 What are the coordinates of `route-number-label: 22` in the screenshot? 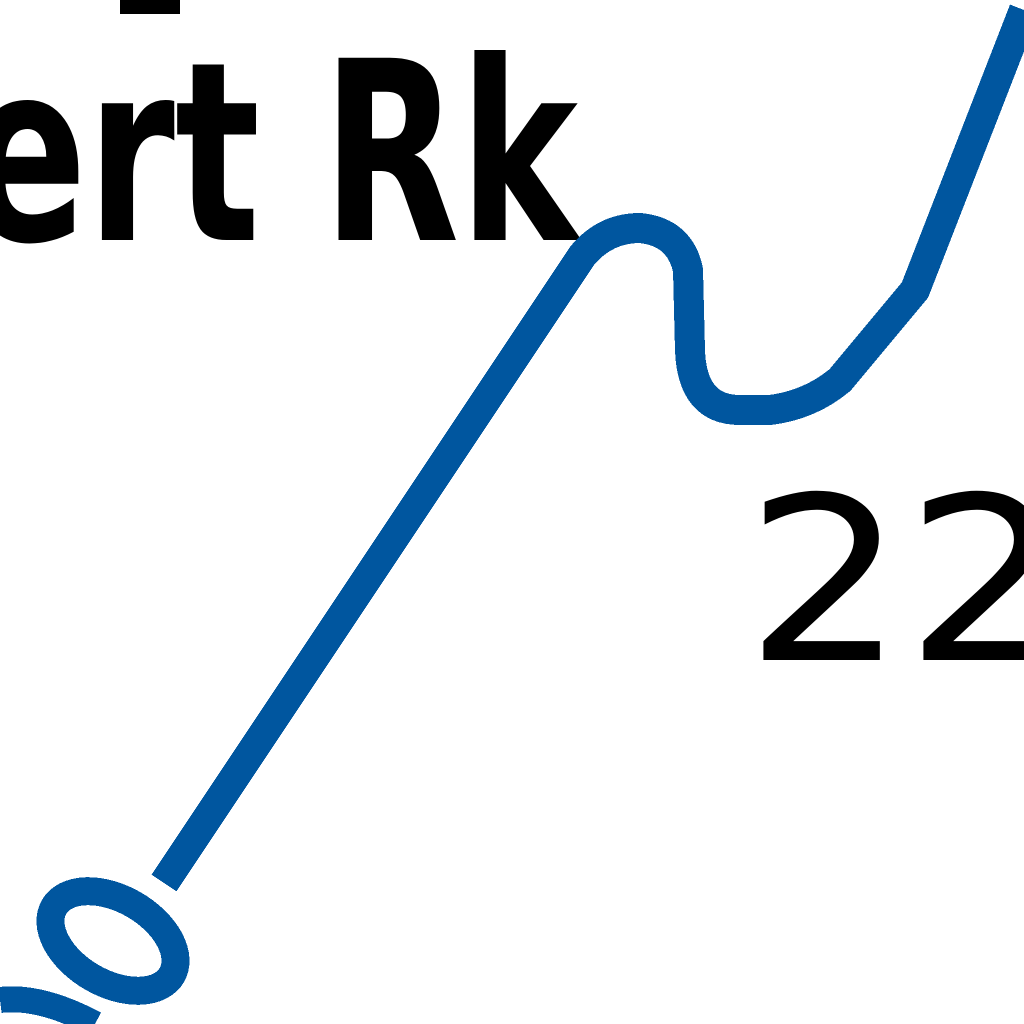 It's located at (884, 581).